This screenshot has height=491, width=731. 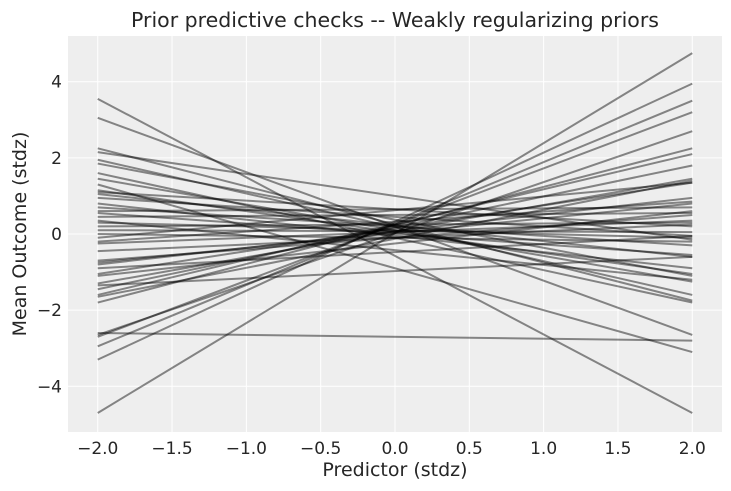 I want to click on y-tick-label: 0, so click(x=56, y=235).